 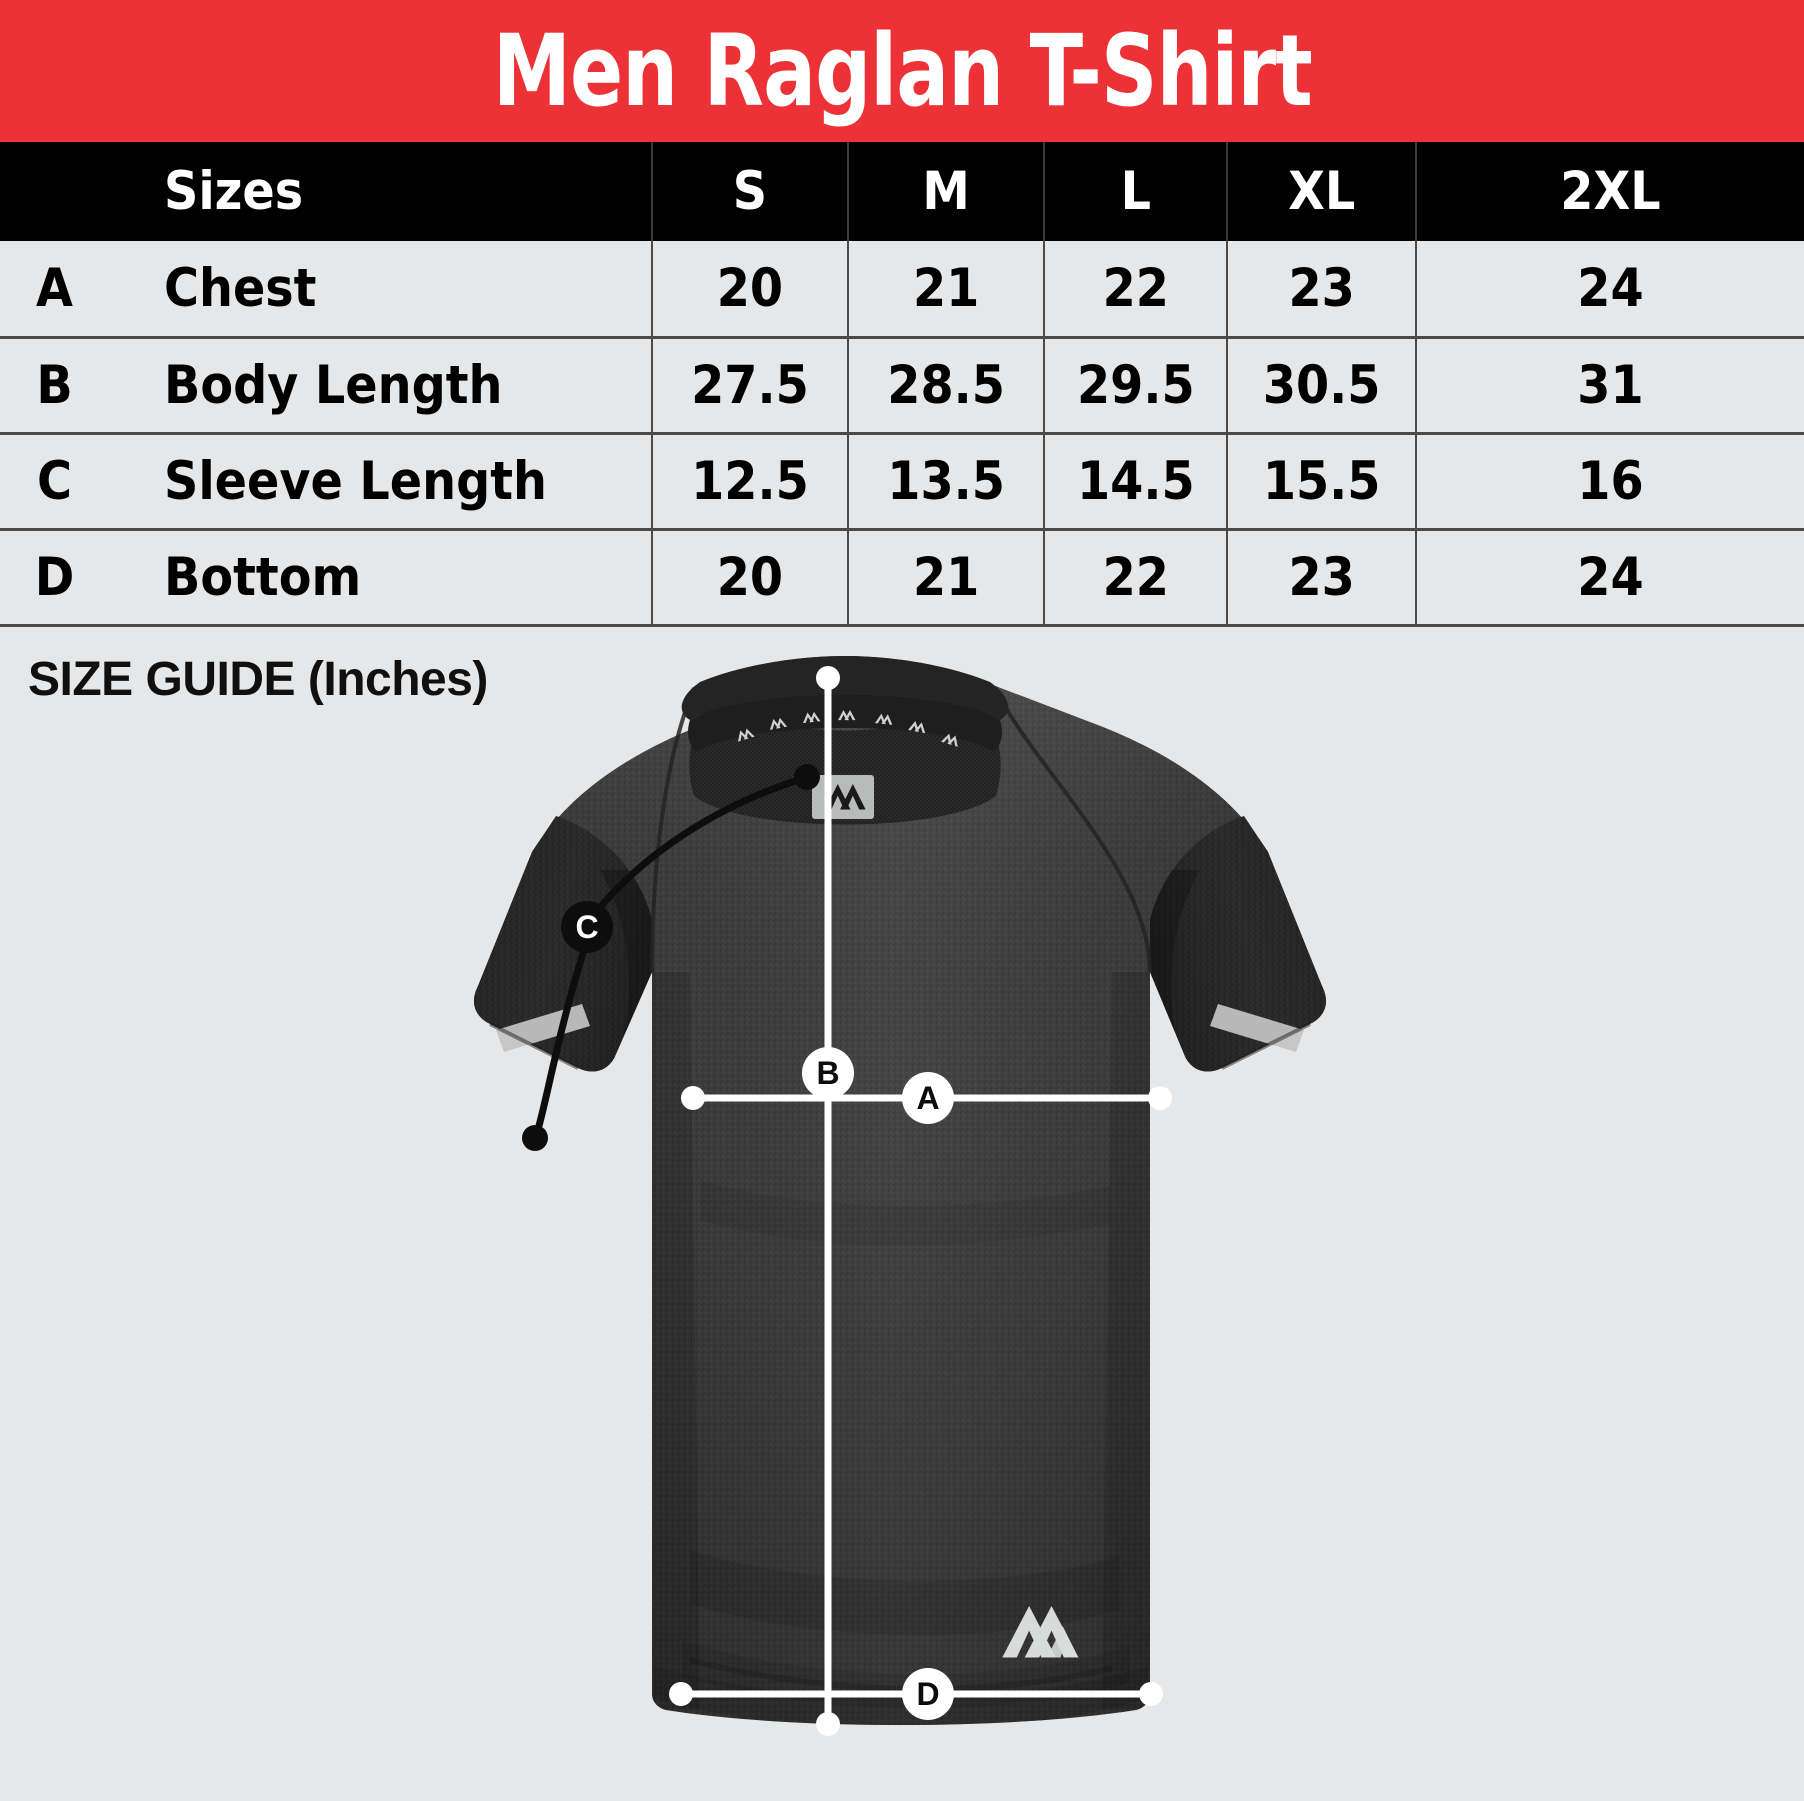 I want to click on page-title: Men Raglan T-Shirt, so click(x=902, y=71).